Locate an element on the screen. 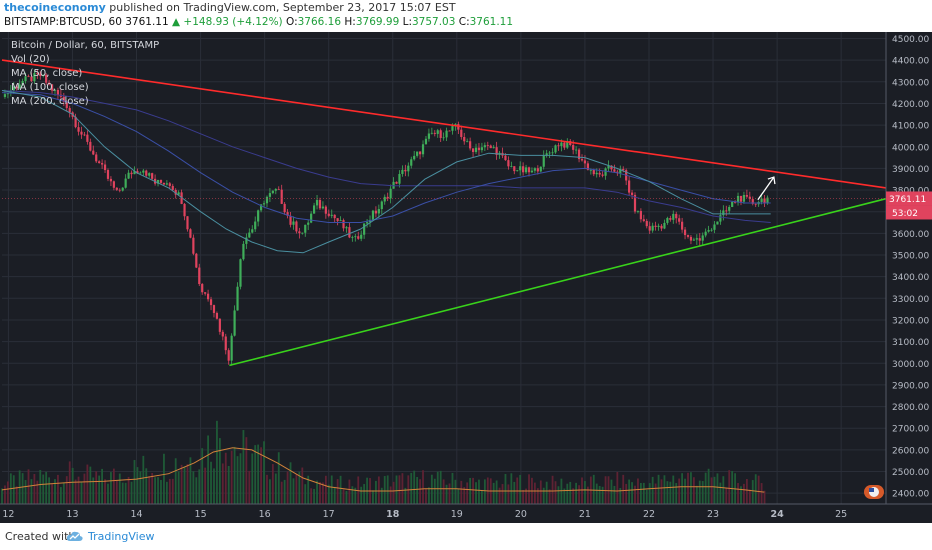 This screenshot has height=550, width=932. time-tick-label: 14 is located at coordinates (136, 514).